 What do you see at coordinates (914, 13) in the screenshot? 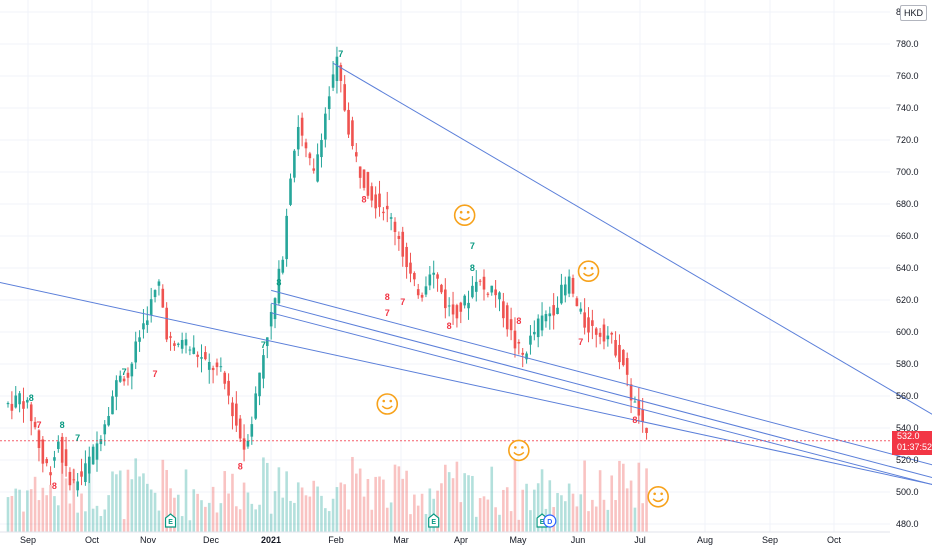
I see `currency-badge: HKD` at bounding box center [914, 13].